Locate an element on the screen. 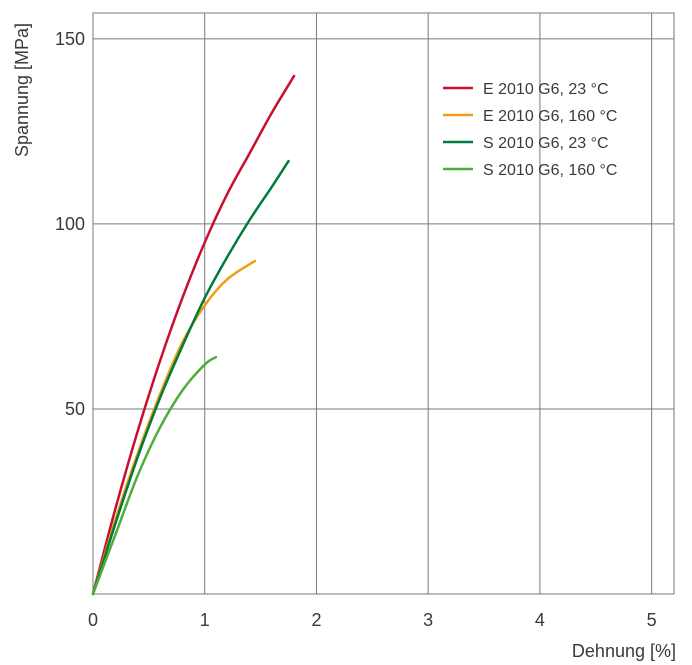 This screenshot has height=665, width=692. x-tick-label: 2 is located at coordinates (316, 620).